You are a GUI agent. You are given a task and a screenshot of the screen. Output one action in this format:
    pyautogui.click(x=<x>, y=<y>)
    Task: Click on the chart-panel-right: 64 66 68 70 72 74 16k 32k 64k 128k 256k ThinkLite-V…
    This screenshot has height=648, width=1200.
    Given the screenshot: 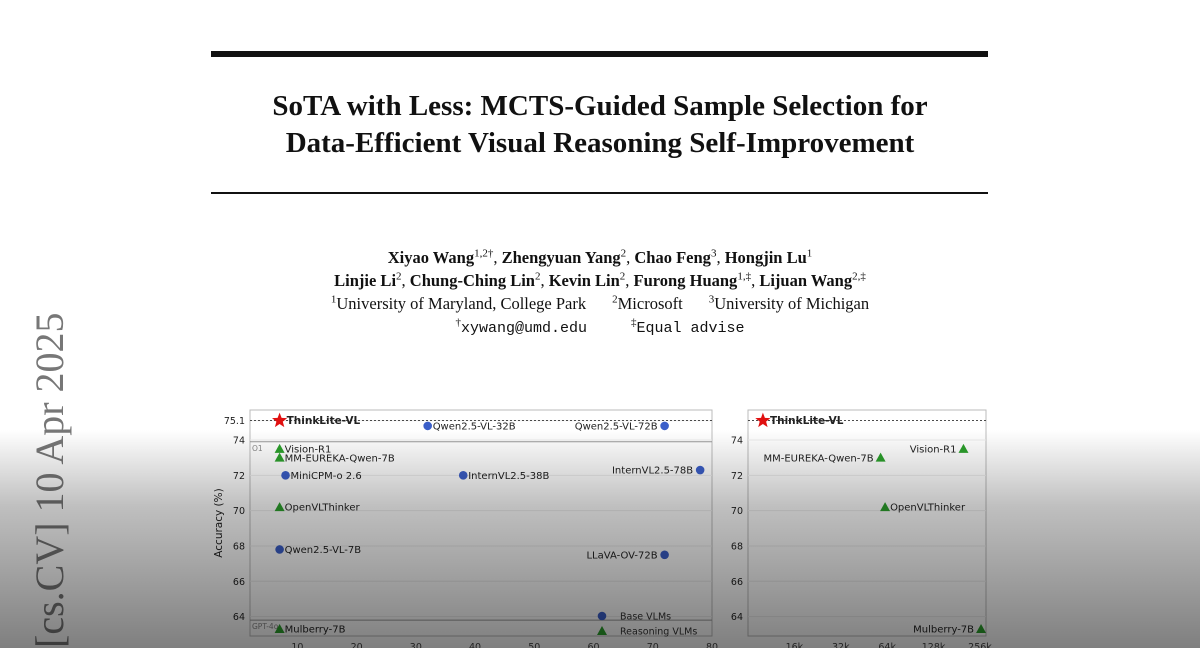 What is the action you would take?
    pyautogui.click(x=861, y=528)
    